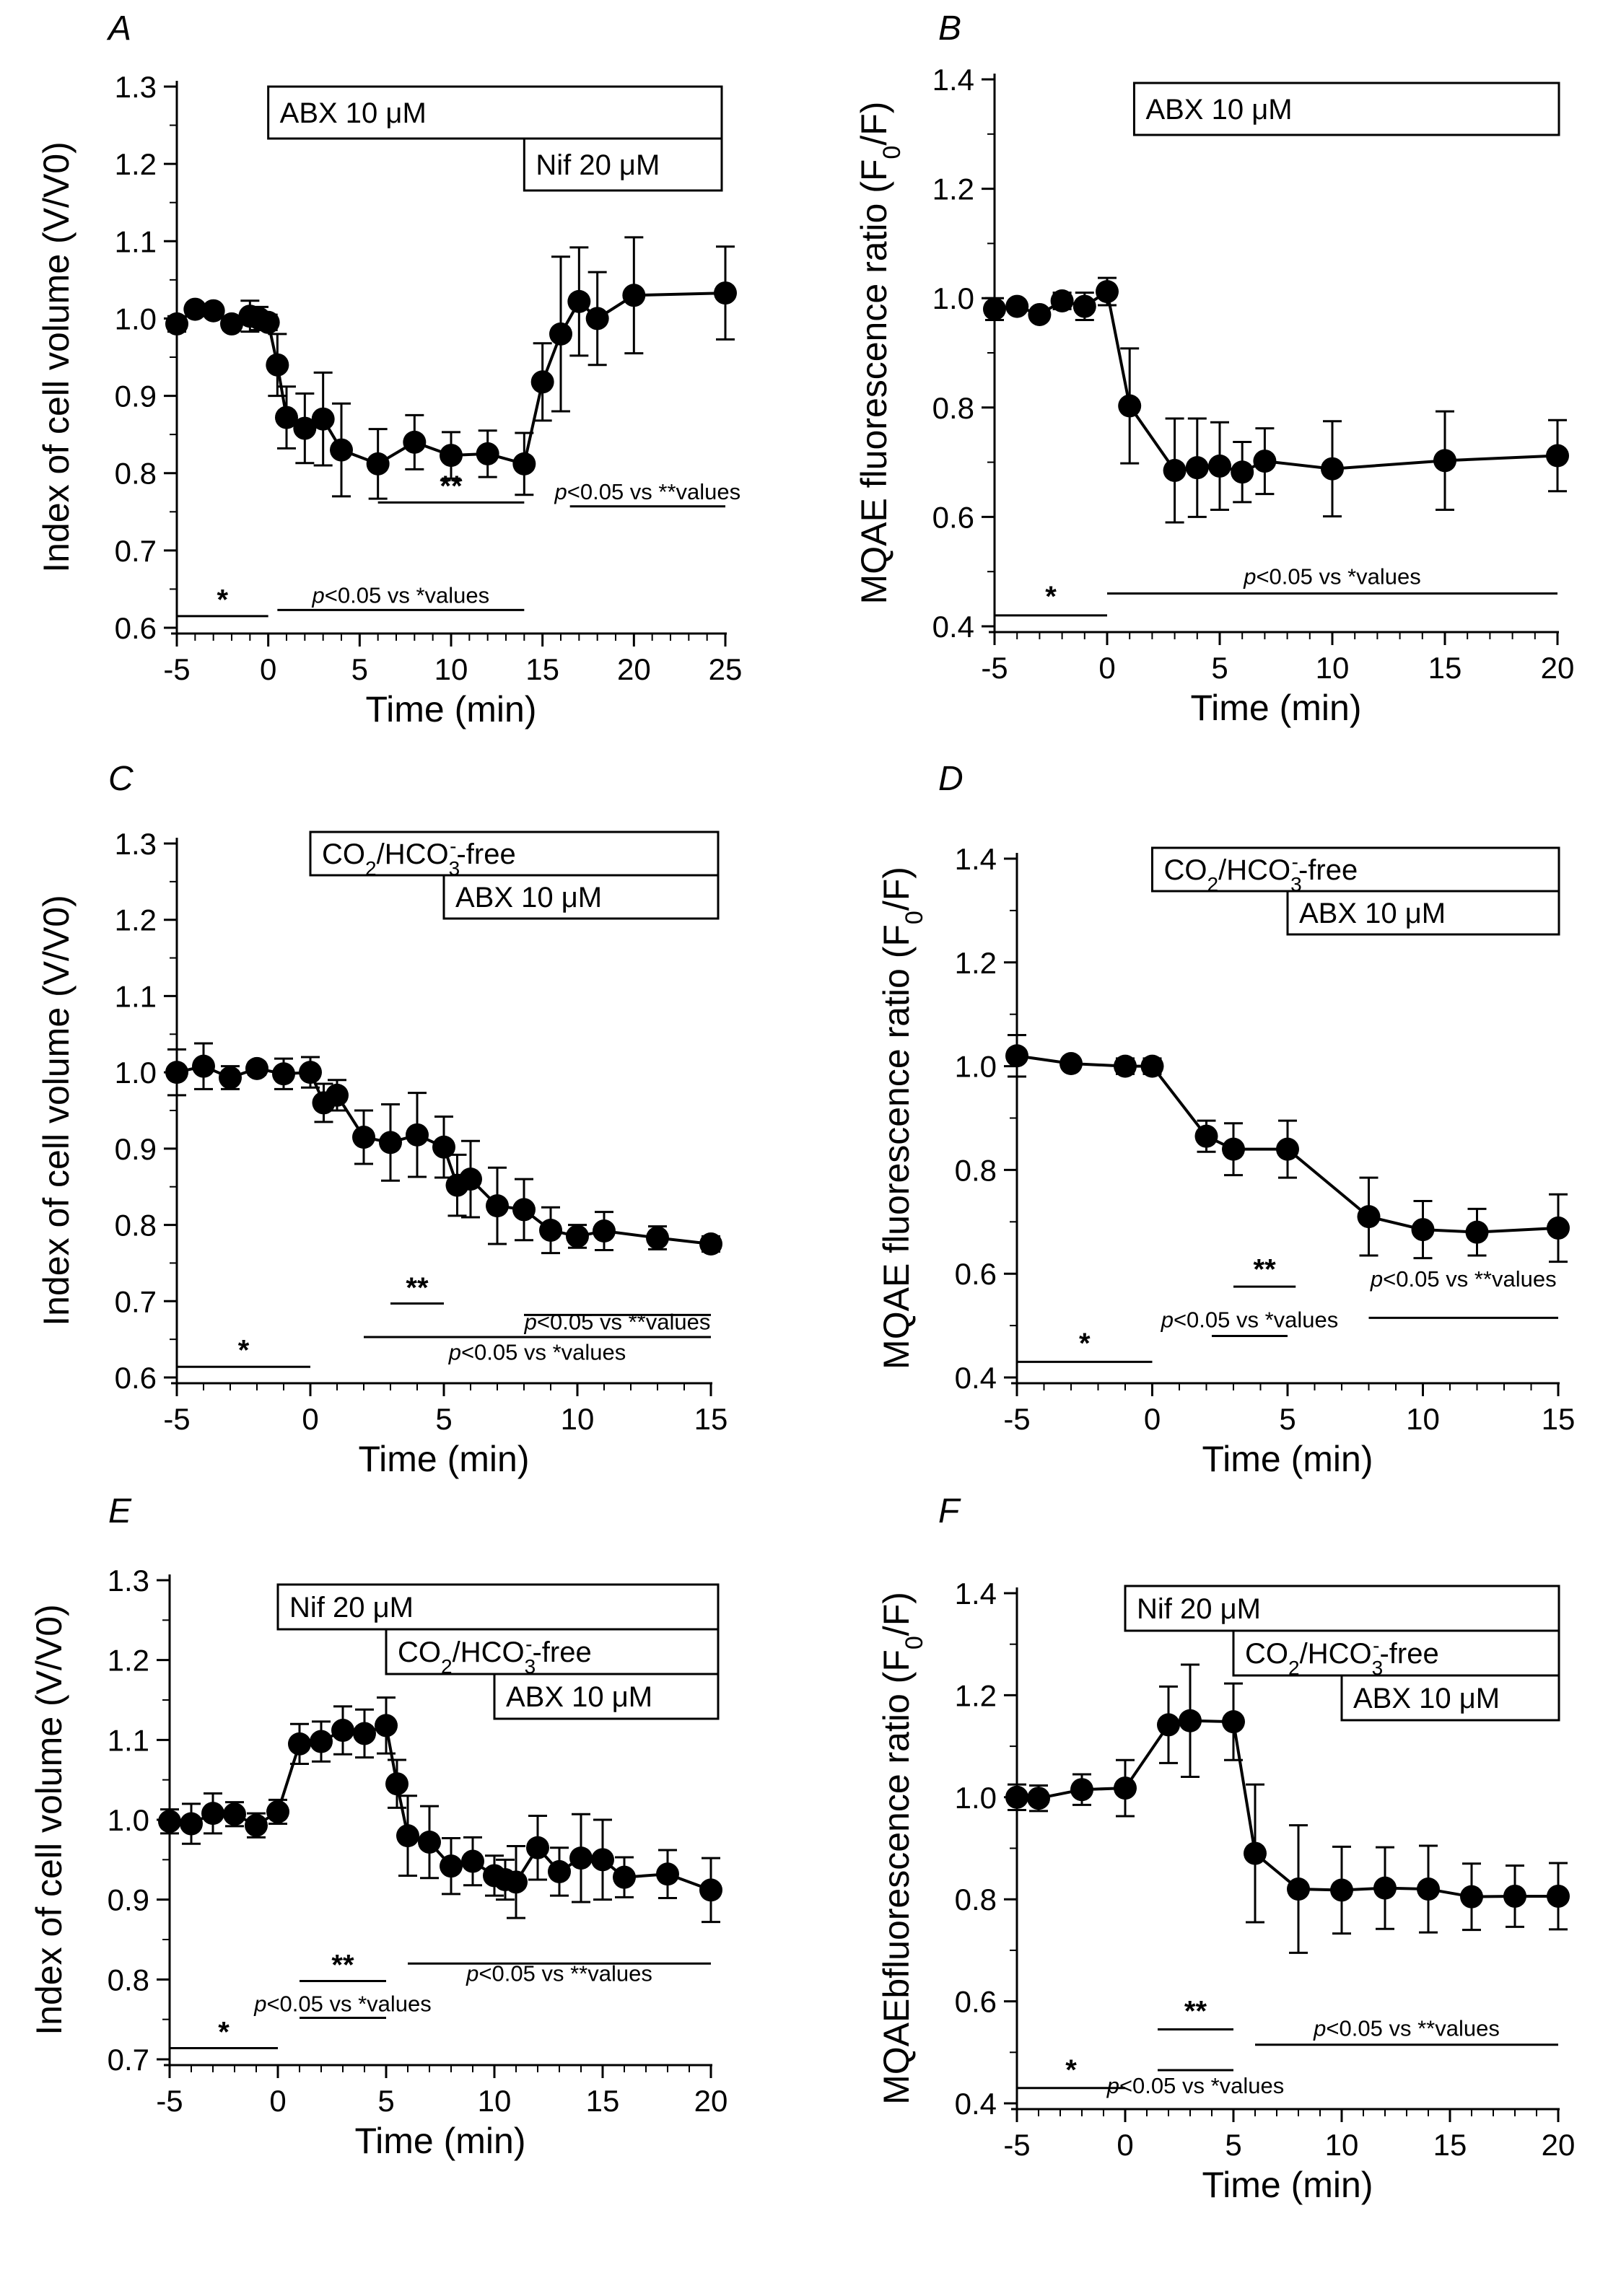 The image size is (1621, 2296). What do you see at coordinates (880, 353) in the screenshot?
I see `y-axis-label: MQAE fluorescence ratio (F0/F)` at bounding box center [880, 353].